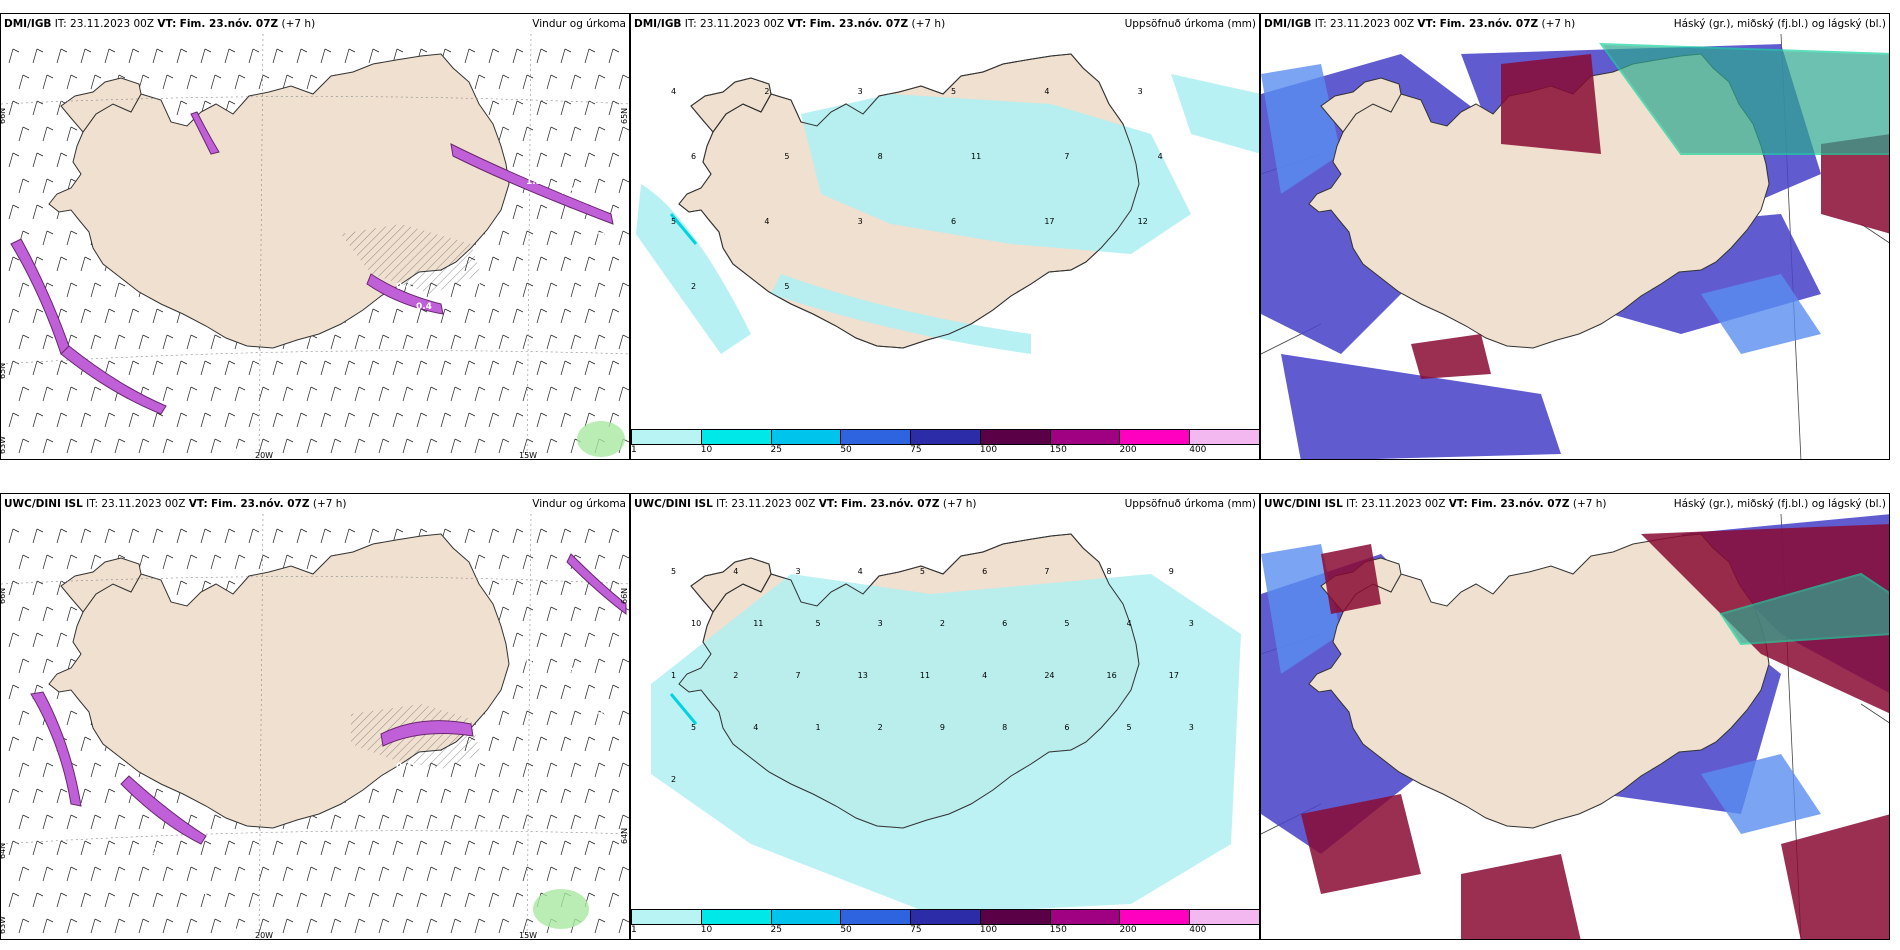 The image size is (1900, 950). Describe the element at coordinates (1575, 246) in the screenshot. I see `cloud-map` at that location.